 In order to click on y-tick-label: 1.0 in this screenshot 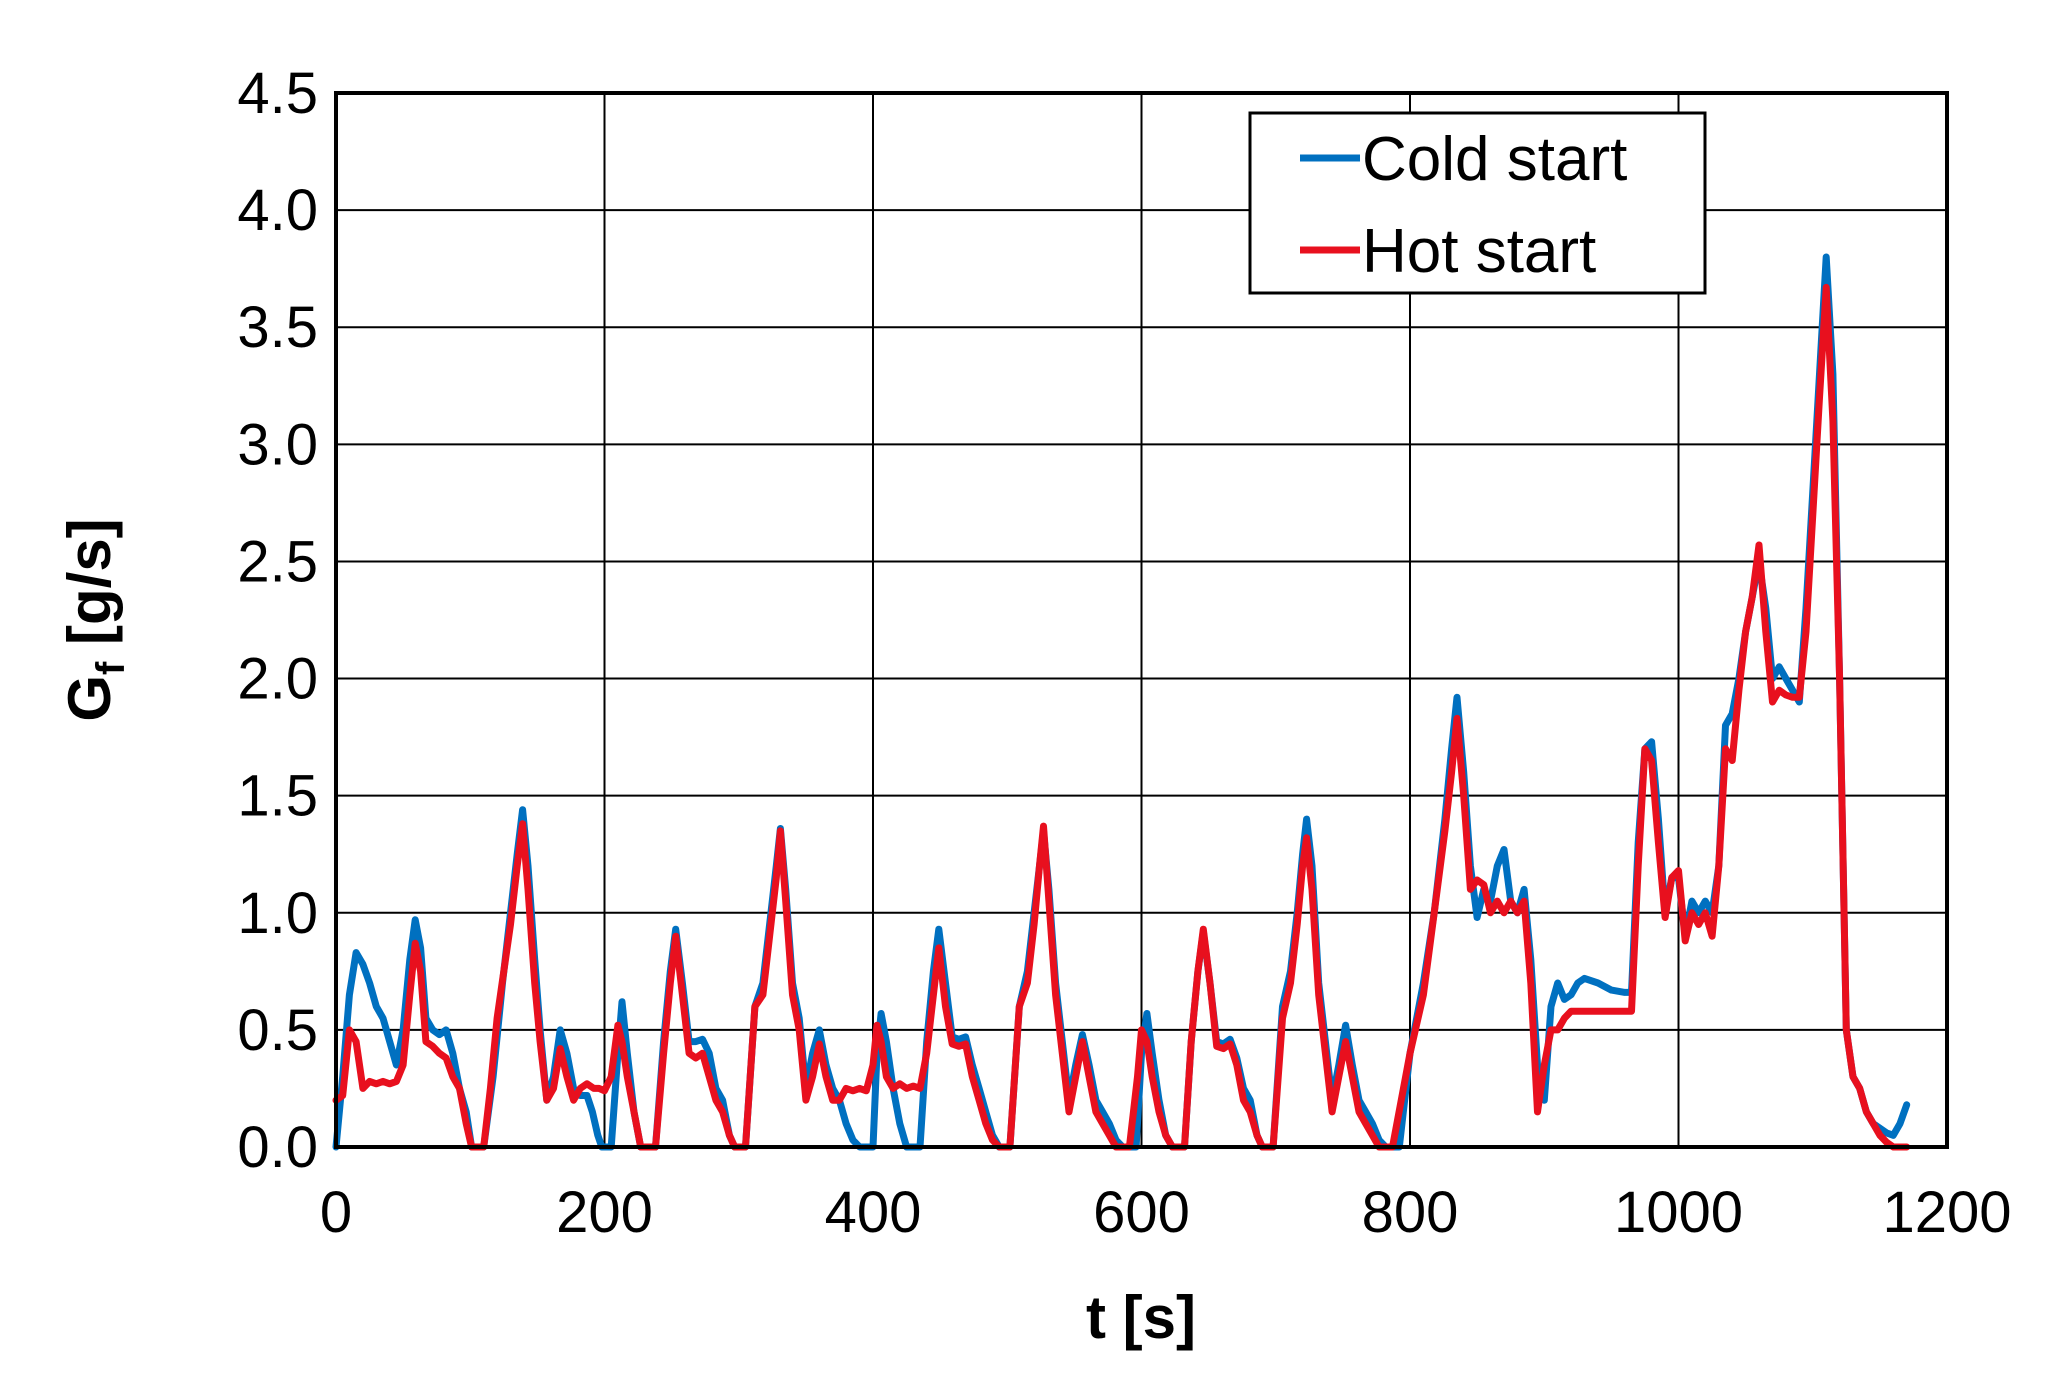, I will do `click(277, 913)`.